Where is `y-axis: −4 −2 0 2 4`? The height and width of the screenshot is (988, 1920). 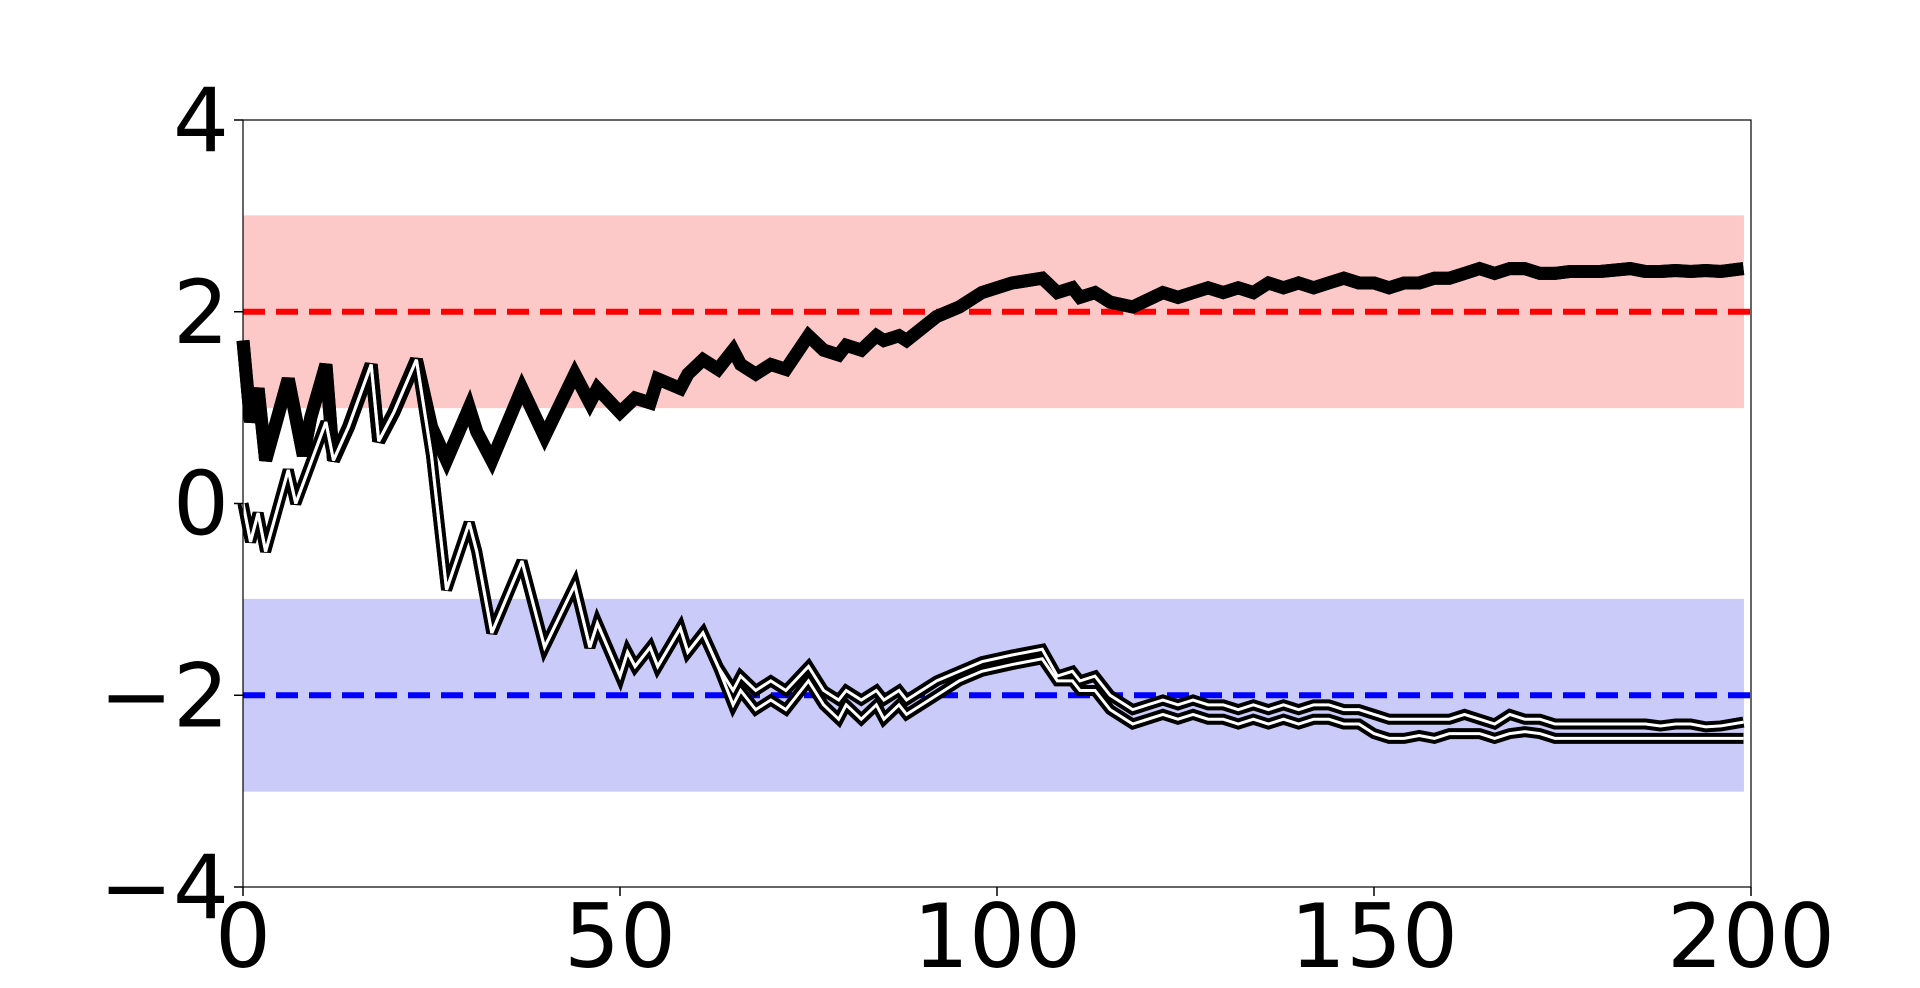 y-axis: −4 −2 0 2 4 is located at coordinates (171, 504).